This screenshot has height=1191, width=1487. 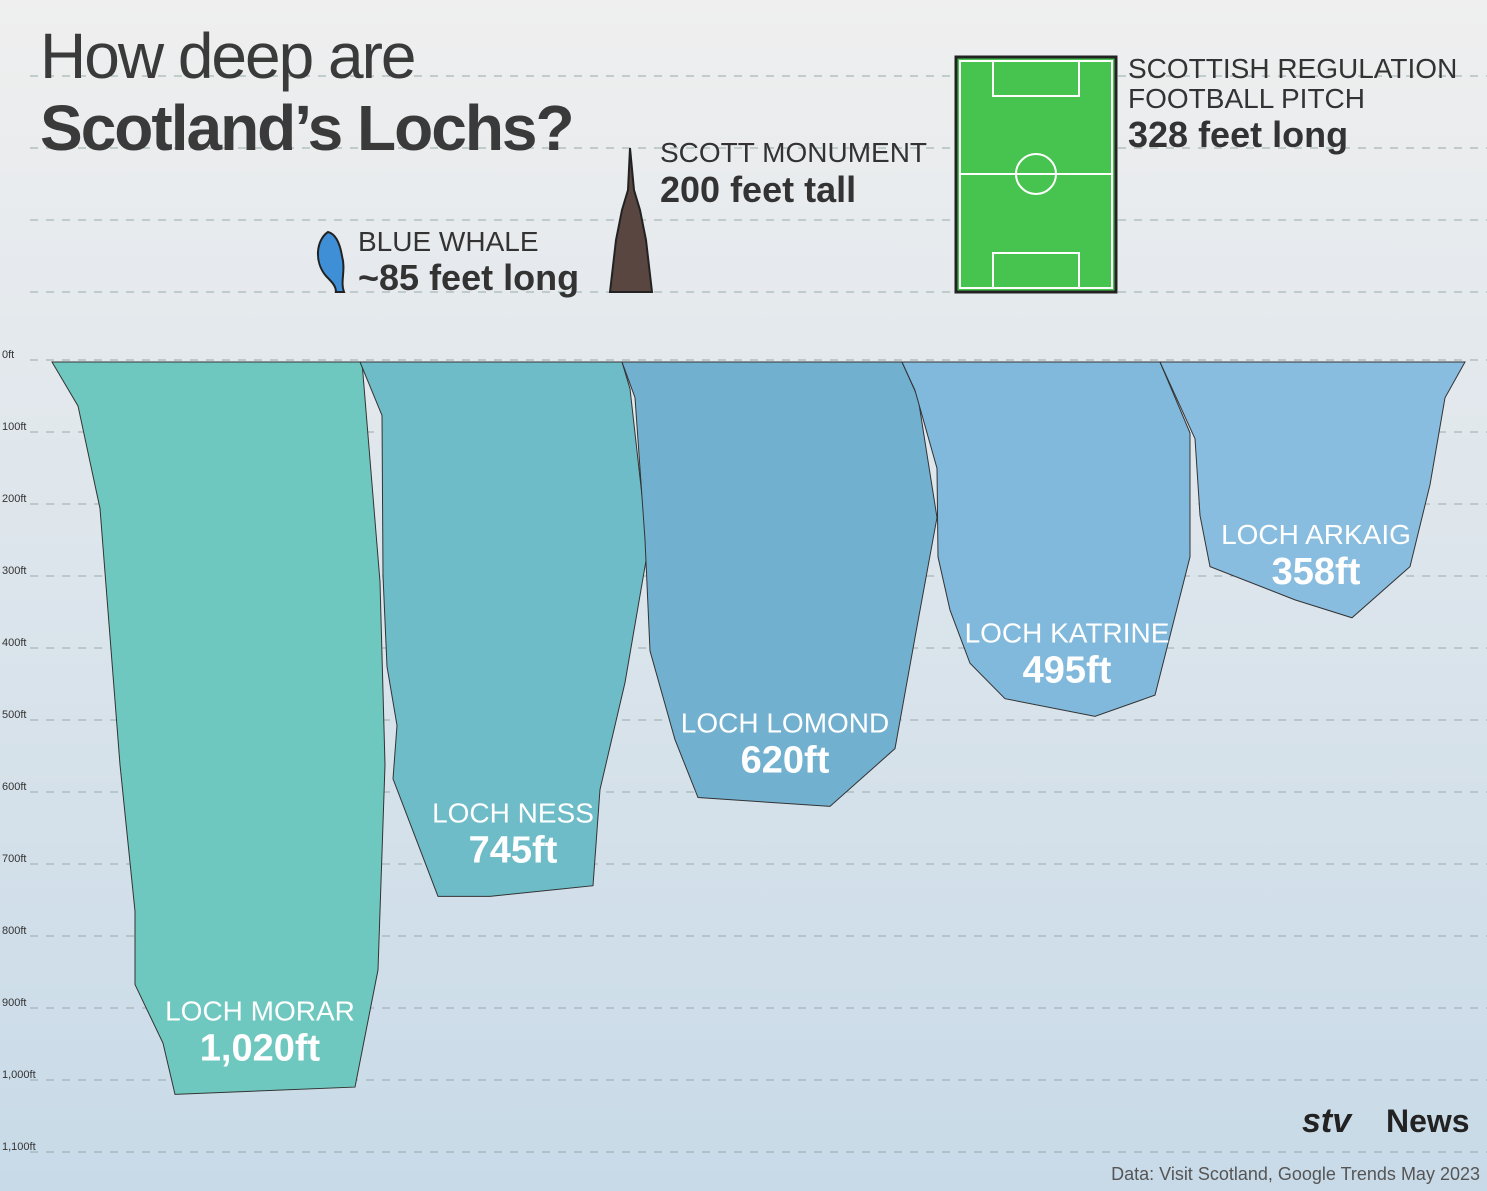 I want to click on y-tick-label: 200ft, so click(x=14, y=499).